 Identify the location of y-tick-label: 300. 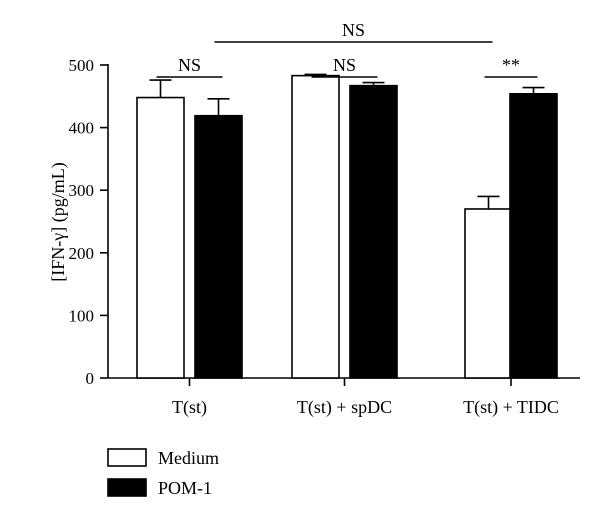
(82, 190).